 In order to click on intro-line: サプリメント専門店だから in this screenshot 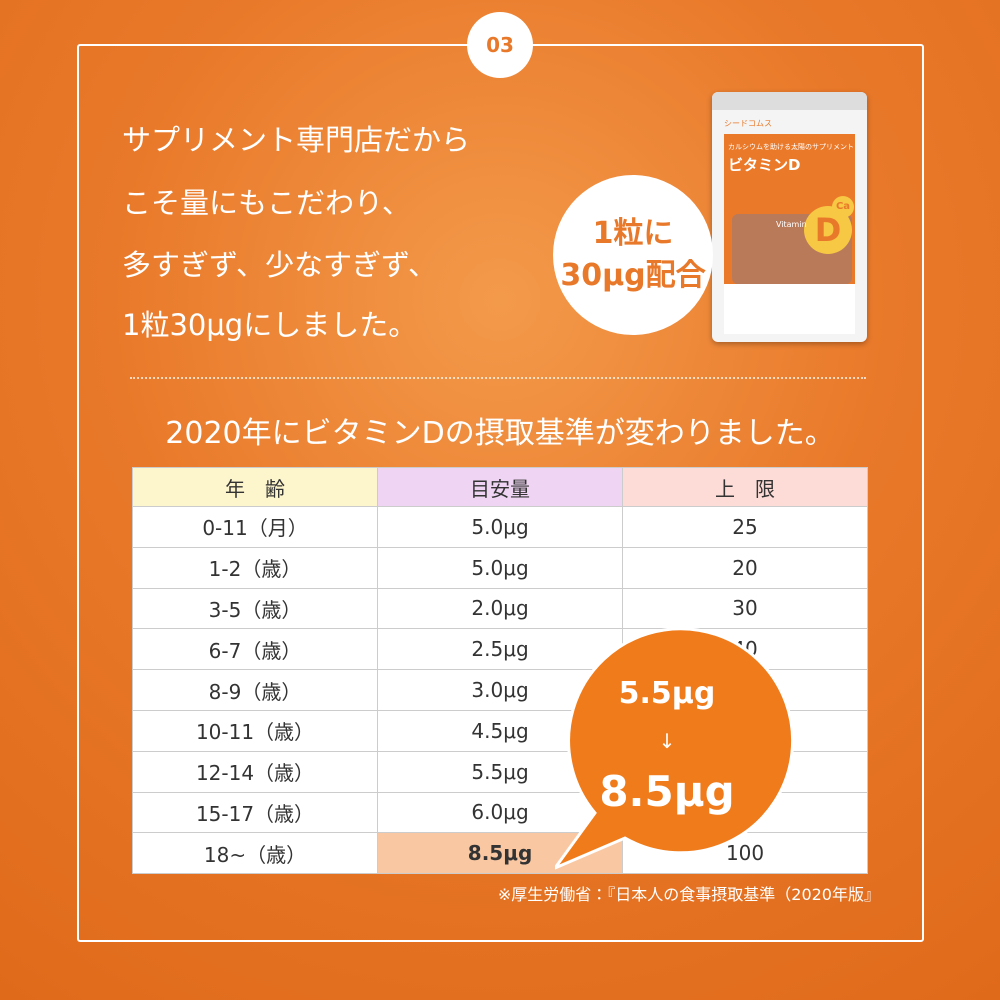, I will do `click(296, 140)`.